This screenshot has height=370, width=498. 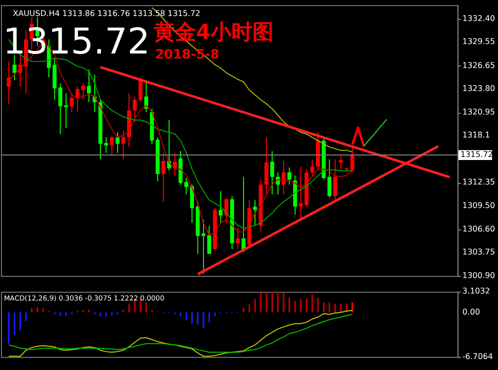 What do you see at coordinates (476, 291) in the screenshot?
I see `y-tick-label: 3.1032` at bounding box center [476, 291].